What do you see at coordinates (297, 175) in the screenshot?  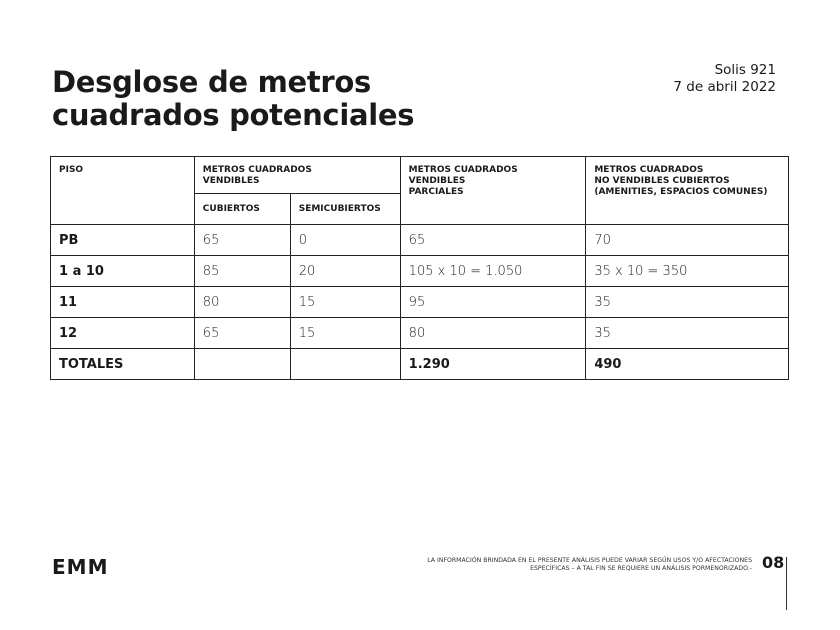 I see `header-vendibles: METROS CUADRADOS VENDIBLES` at bounding box center [297, 175].